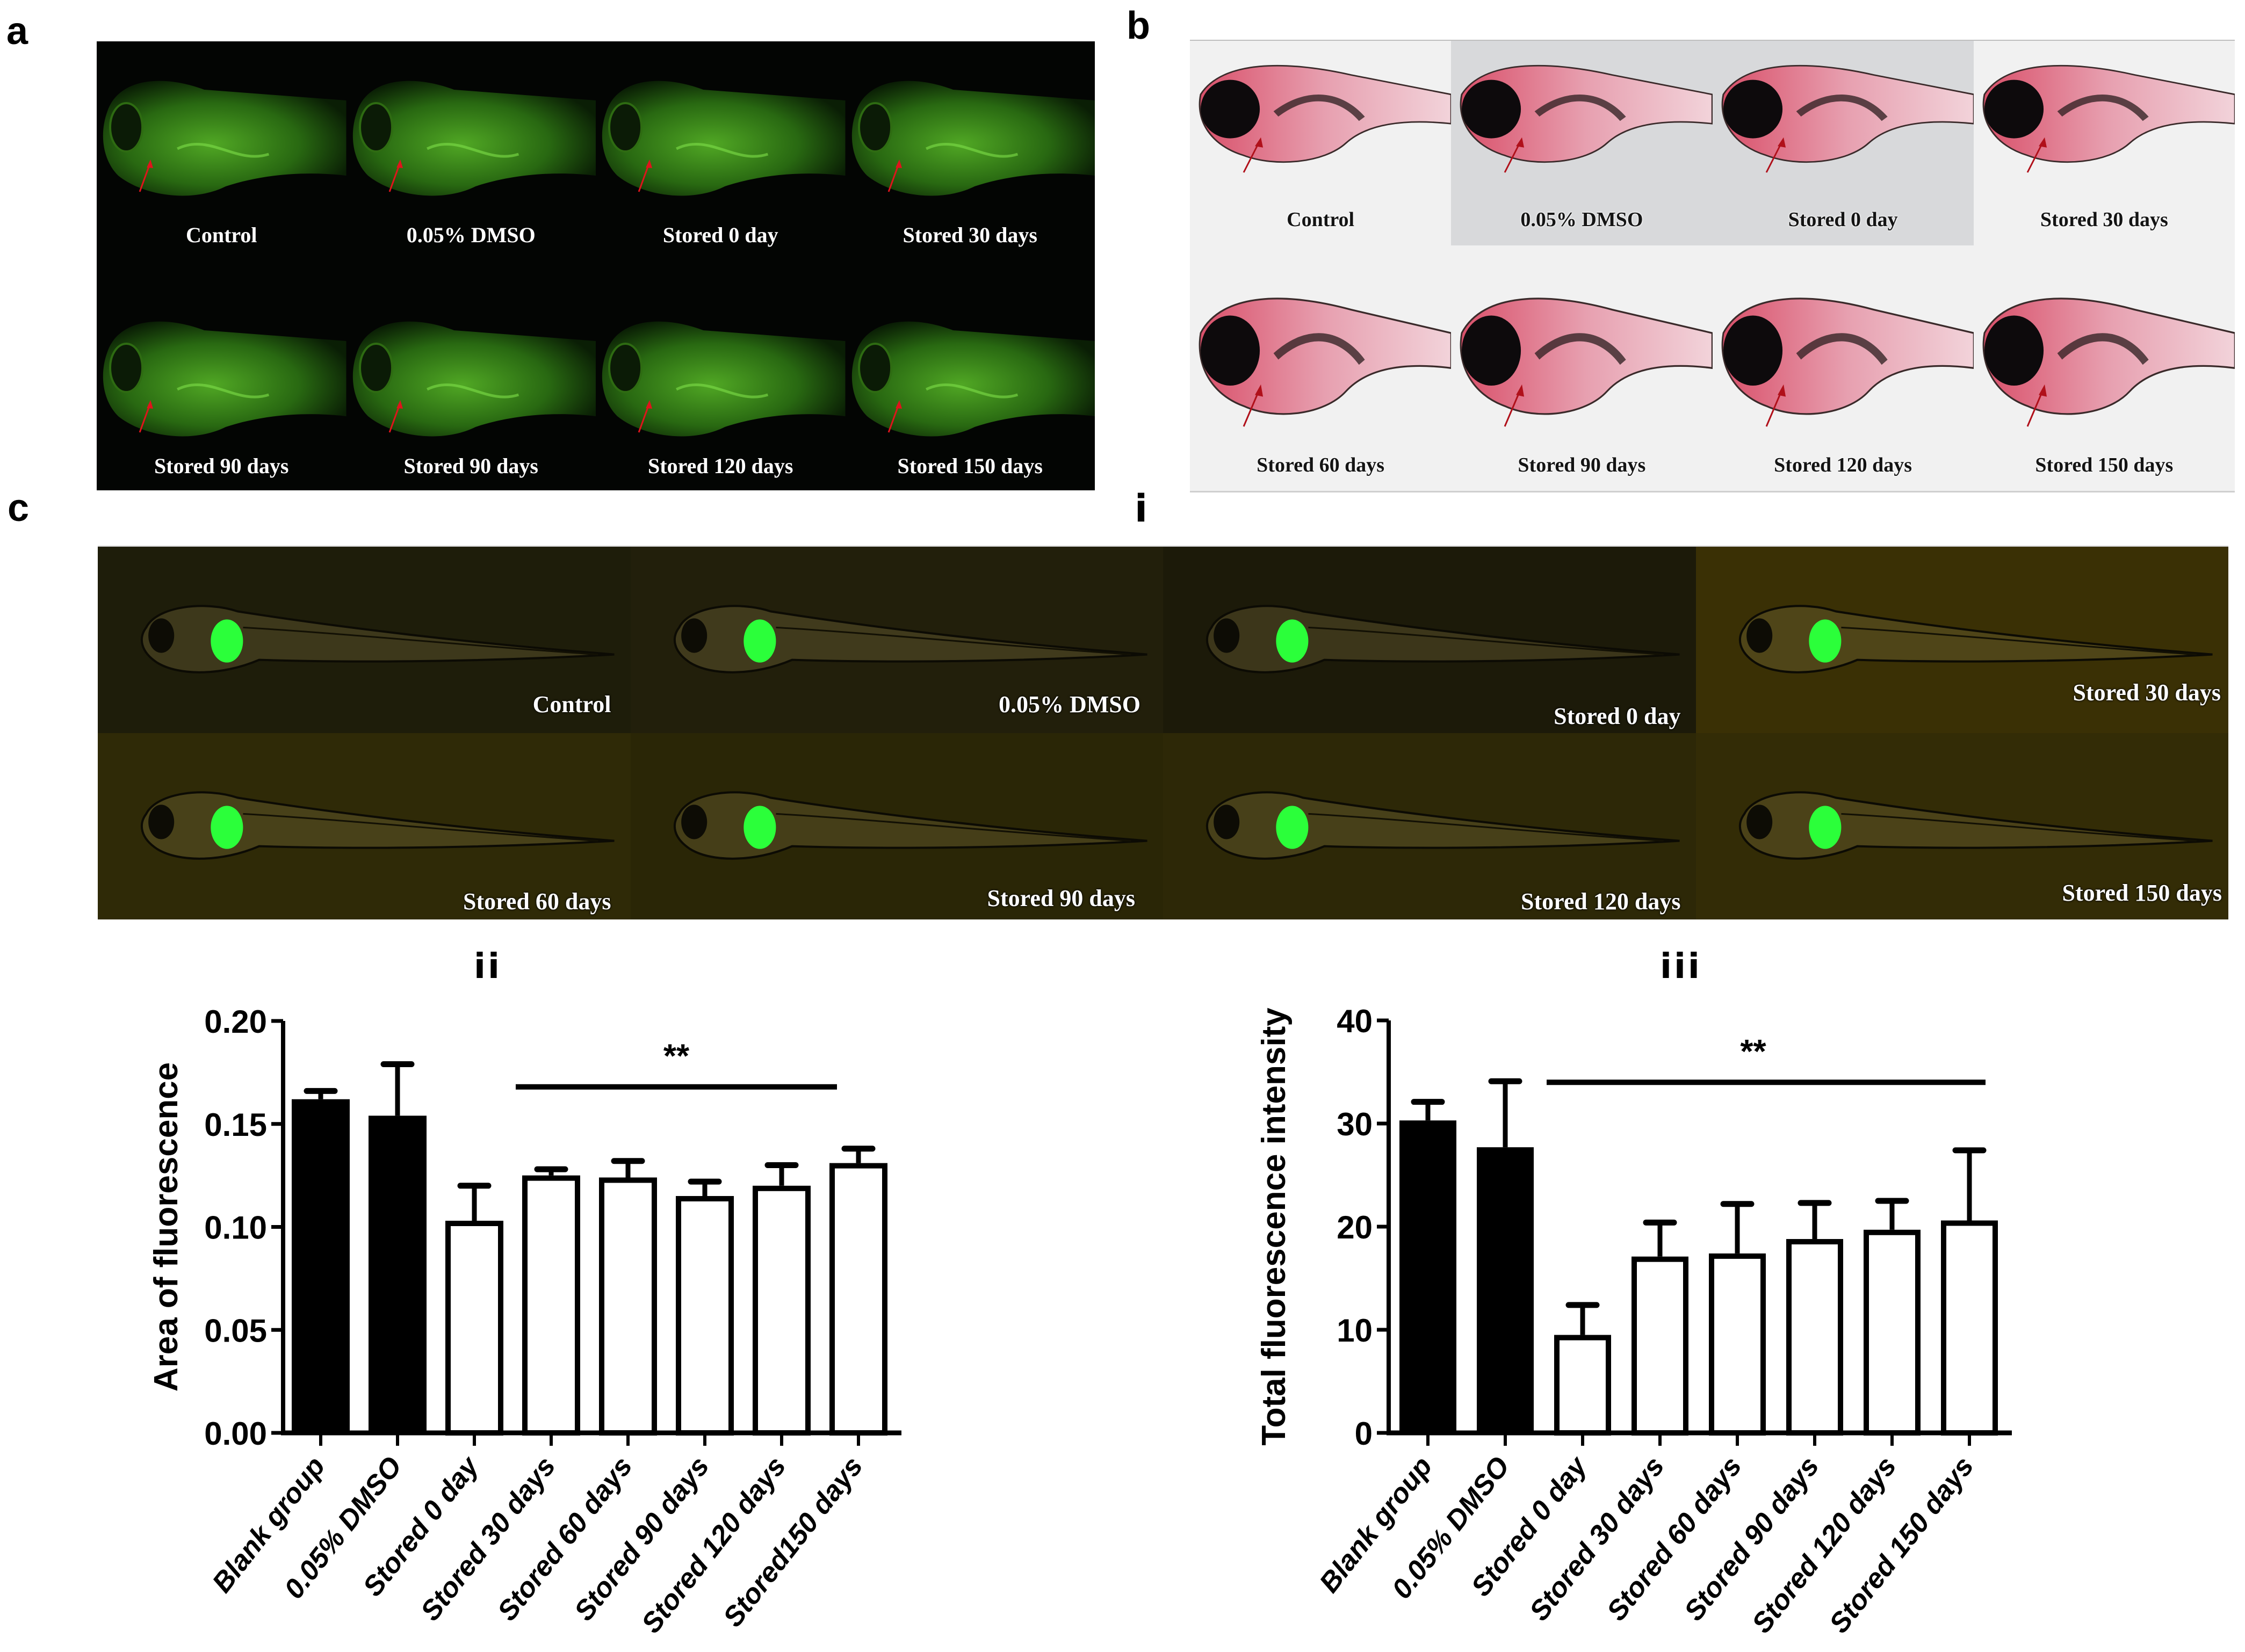  What do you see at coordinates (236, 1022) in the screenshot?
I see `y-tick-label: 0.20` at bounding box center [236, 1022].